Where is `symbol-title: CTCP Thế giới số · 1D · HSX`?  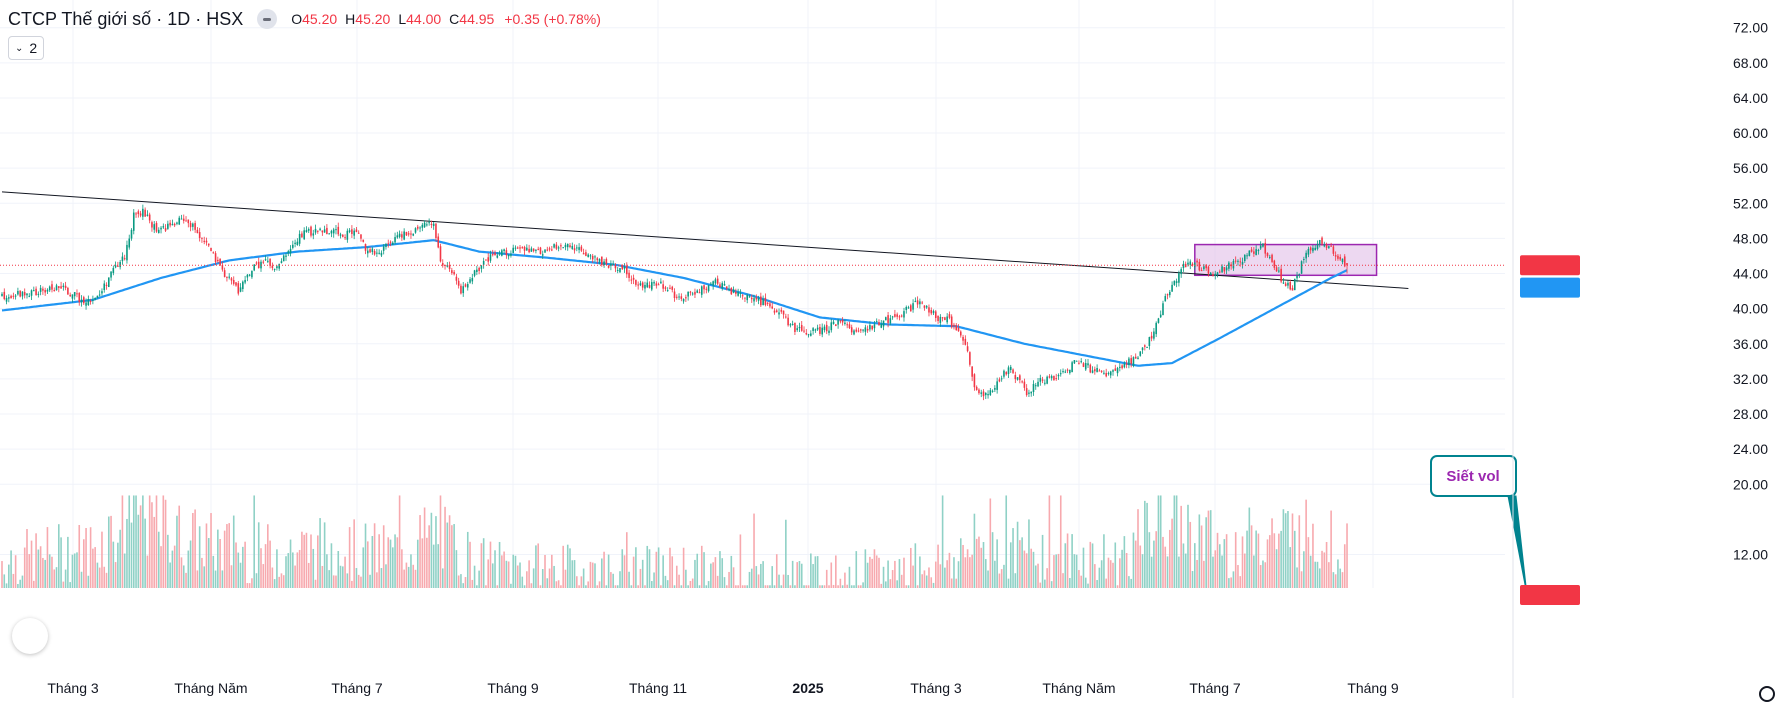 symbol-title: CTCP Thế giới số · 1D · HSX is located at coordinates (126, 18).